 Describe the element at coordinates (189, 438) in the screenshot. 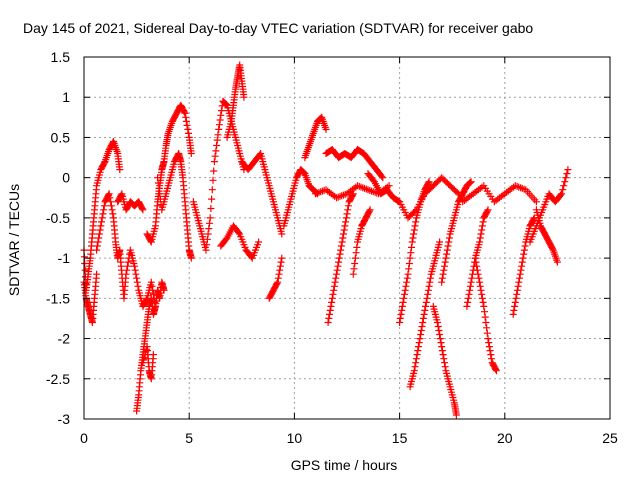

I see `x-tick-label: 5` at that location.